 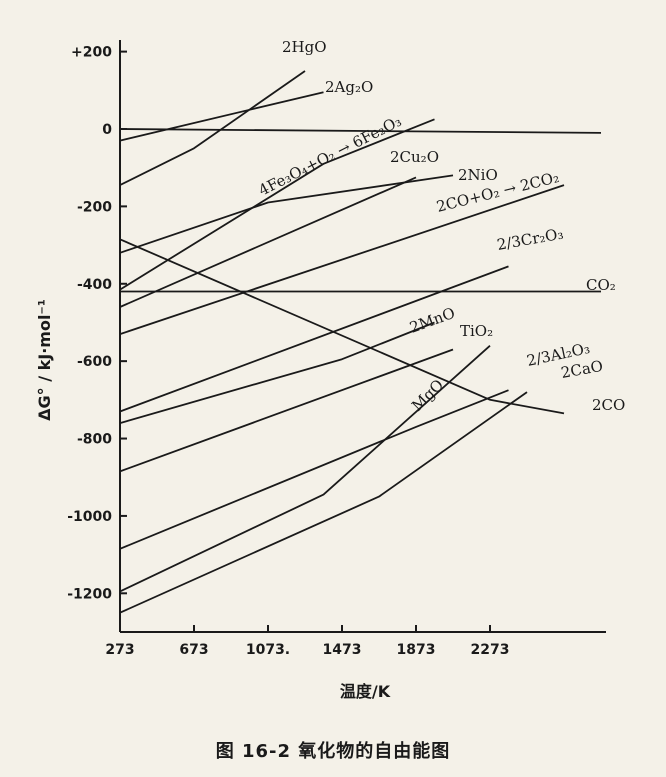 I want to click on series-line-2MnO, so click(x=277, y=372).